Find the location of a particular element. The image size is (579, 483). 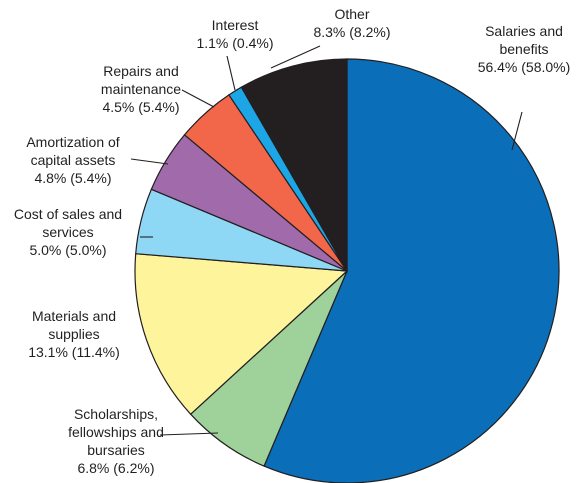

slice-name-line: Salaries and is located at coordinates (524, 31).